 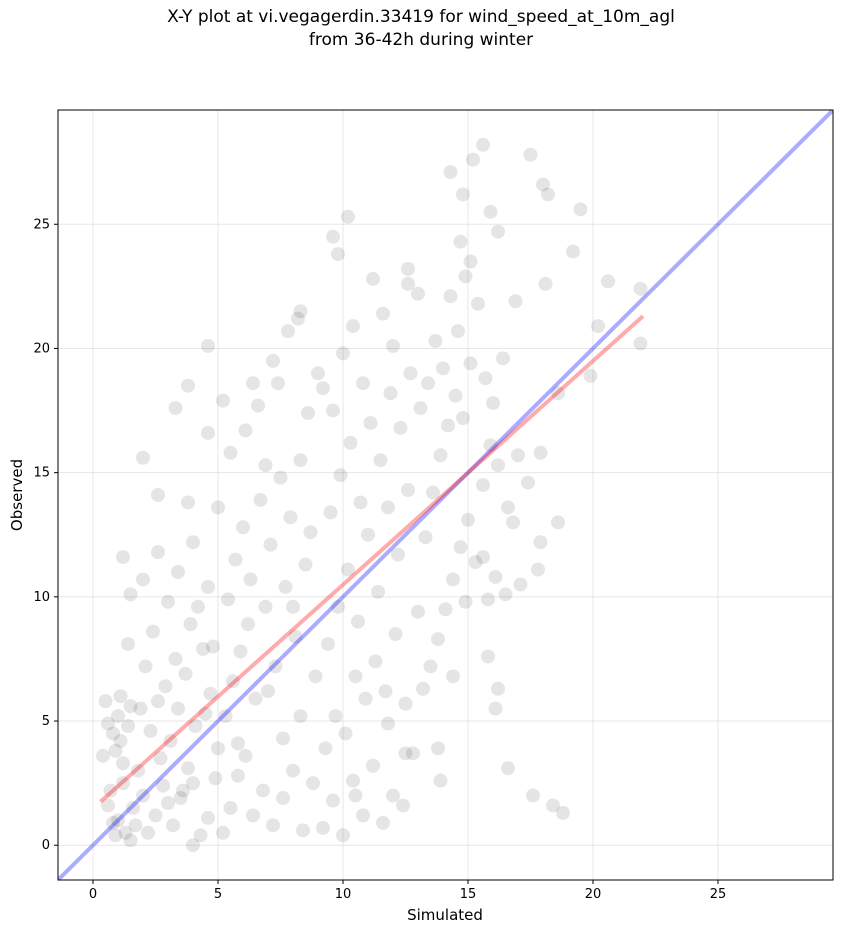 I want to click on chart-subtitle: from 36-42h during winter, so click(x=421, y=40).